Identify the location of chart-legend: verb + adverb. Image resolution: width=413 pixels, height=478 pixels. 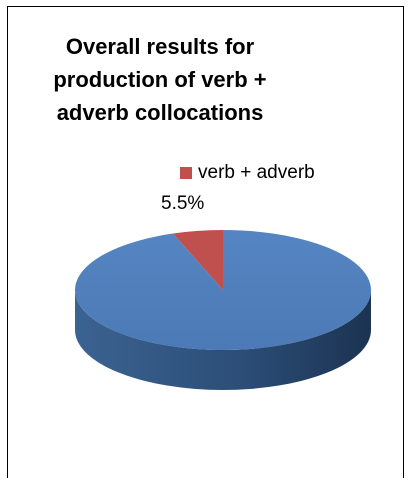
(247, 173).